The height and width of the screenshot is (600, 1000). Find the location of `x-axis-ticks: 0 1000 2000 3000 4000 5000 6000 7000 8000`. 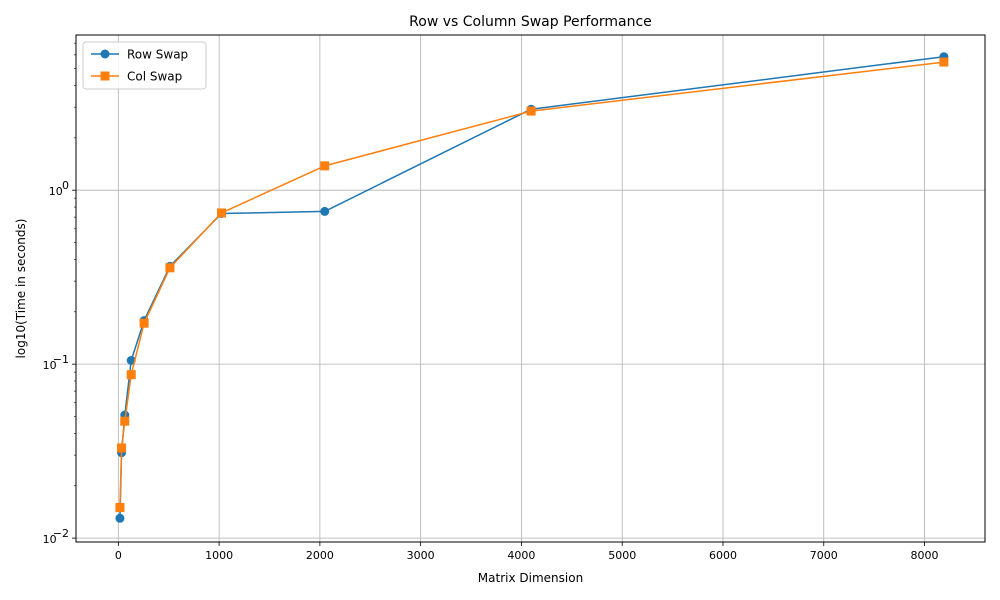

x-axis-ticks: 0 1000 2000 3000 4000 5000 6000 7000 8000 is located at coordinates (527, 552).